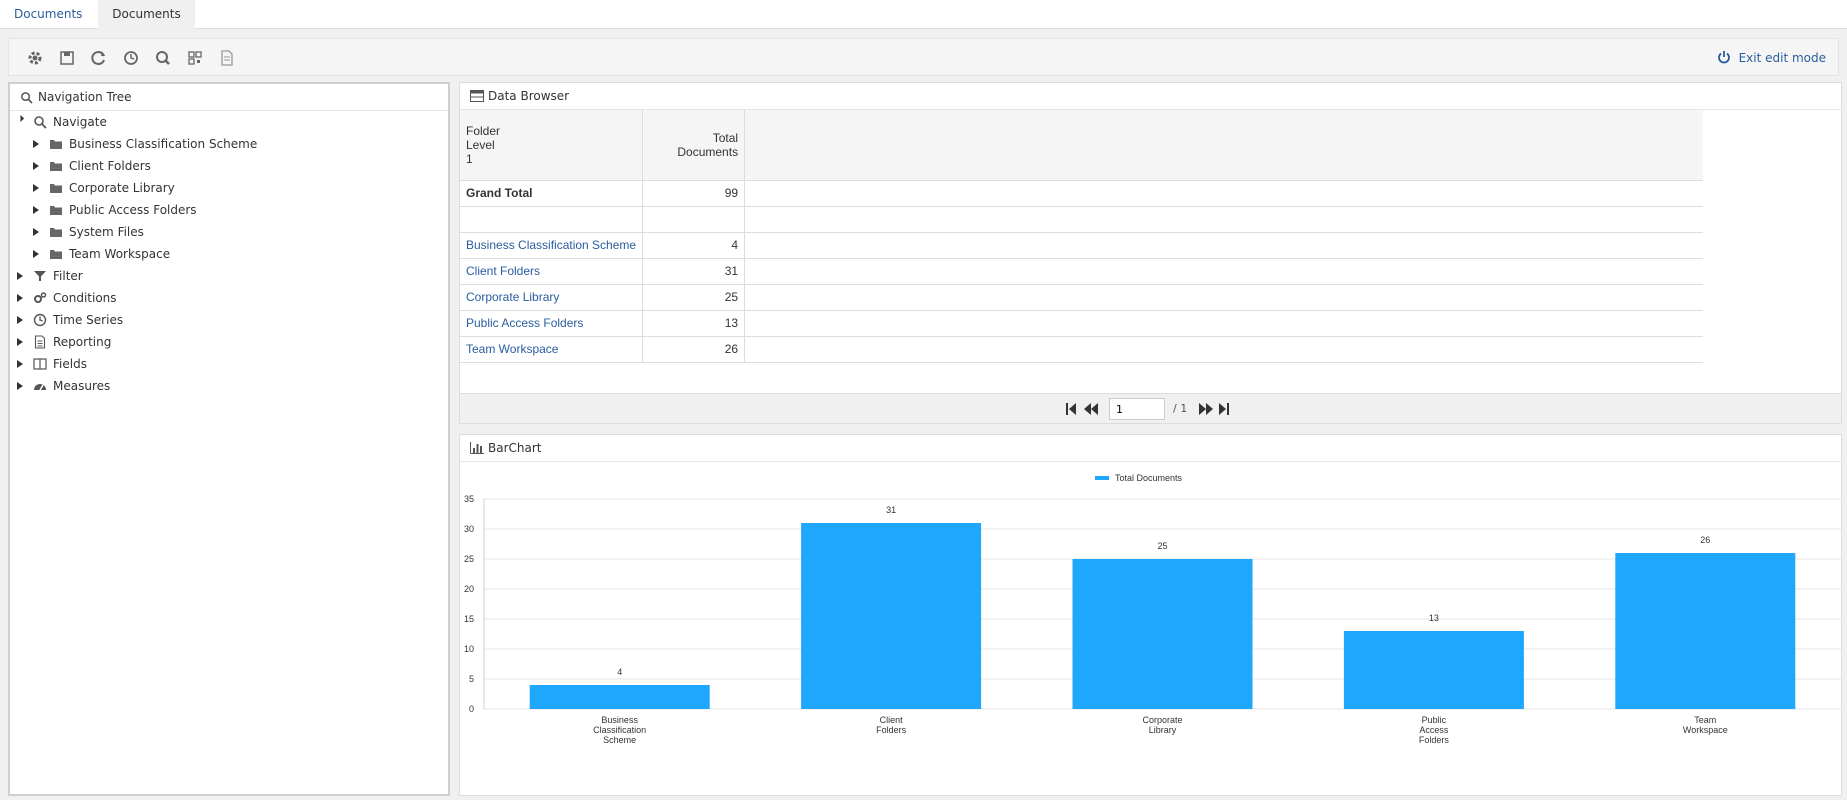 The image size is (1847, 800). What do you see at coordinates (122, 188) in the screenshot?
I see `tree-item-label: Corporate Library` at bounding box center [122, 188].